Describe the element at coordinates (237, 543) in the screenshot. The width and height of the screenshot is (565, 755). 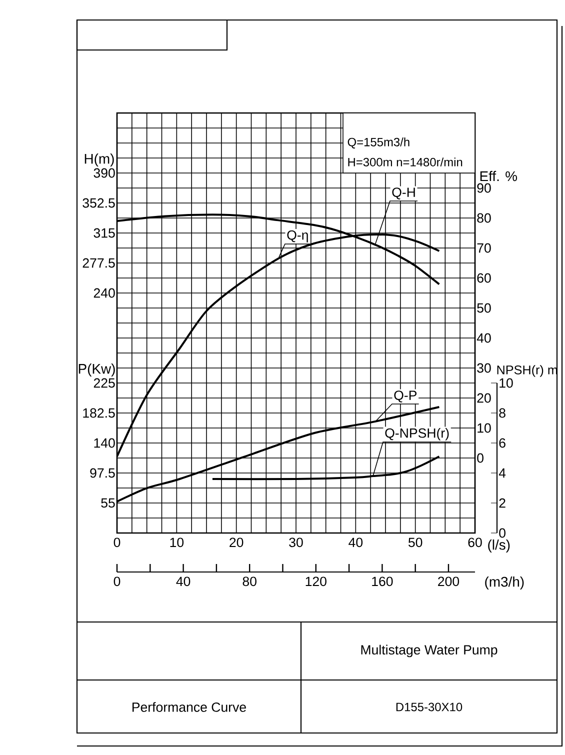
I see `x-tick-label: 20` at that location.